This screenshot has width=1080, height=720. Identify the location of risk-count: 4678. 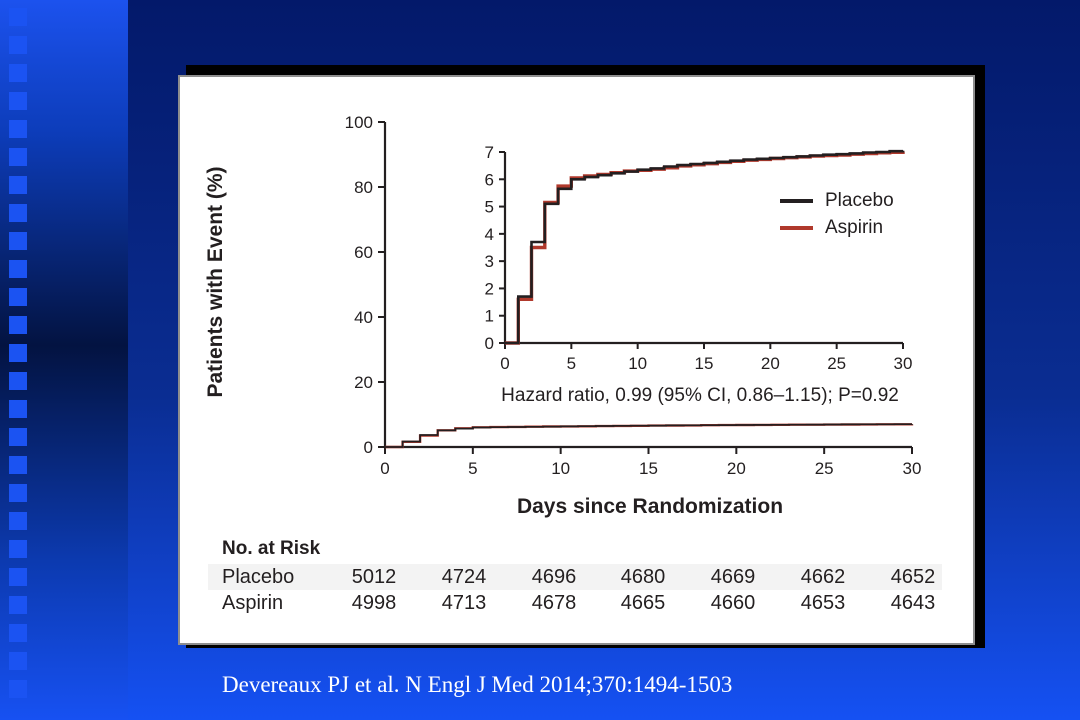
(554, 603).